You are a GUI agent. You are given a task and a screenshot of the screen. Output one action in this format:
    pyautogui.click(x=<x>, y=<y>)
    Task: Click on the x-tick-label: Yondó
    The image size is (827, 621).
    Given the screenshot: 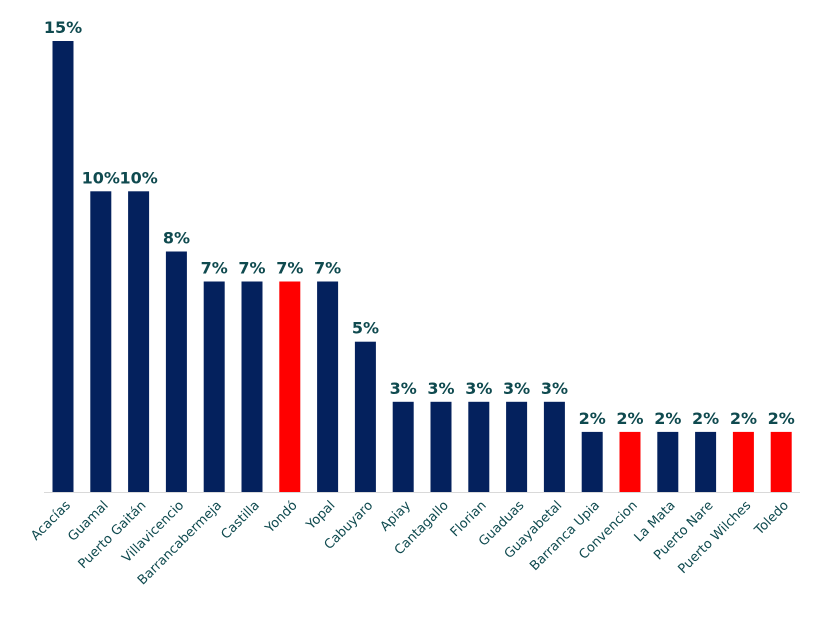 What is the action you would take?
    pyautogui.click(x=281, y=517)
    